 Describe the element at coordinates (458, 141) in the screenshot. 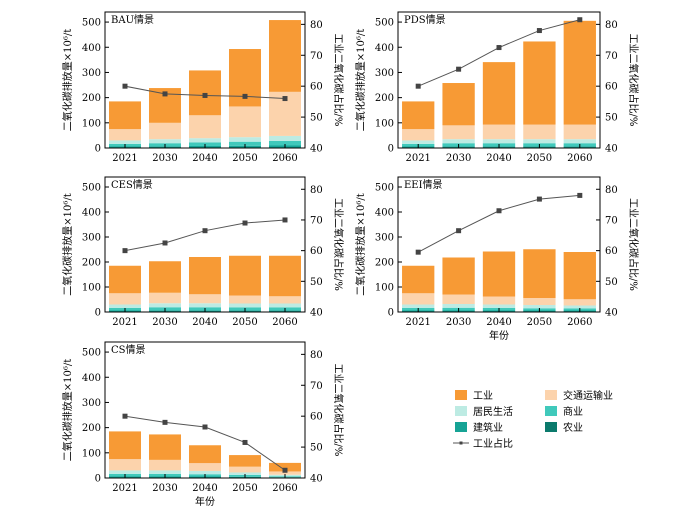

I see `bar-residential-2030` at that location.